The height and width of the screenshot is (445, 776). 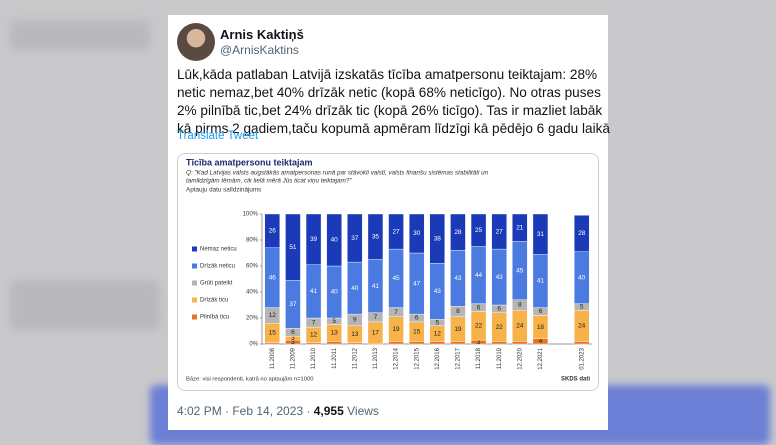 What do you see at coordinates (335, 357) in the screenshot?
I see `x-tick-label: 11.2011` at bounding box center [335, 357].